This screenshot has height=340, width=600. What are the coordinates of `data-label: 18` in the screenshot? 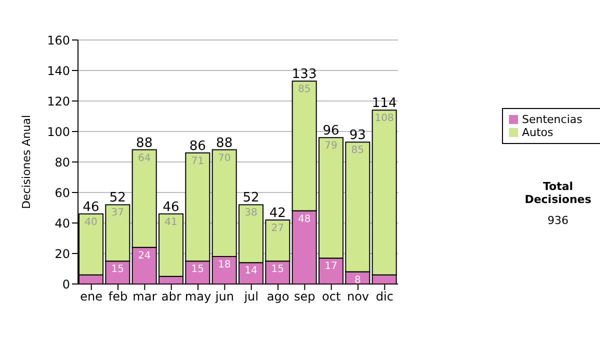 It's located at (224, 265).